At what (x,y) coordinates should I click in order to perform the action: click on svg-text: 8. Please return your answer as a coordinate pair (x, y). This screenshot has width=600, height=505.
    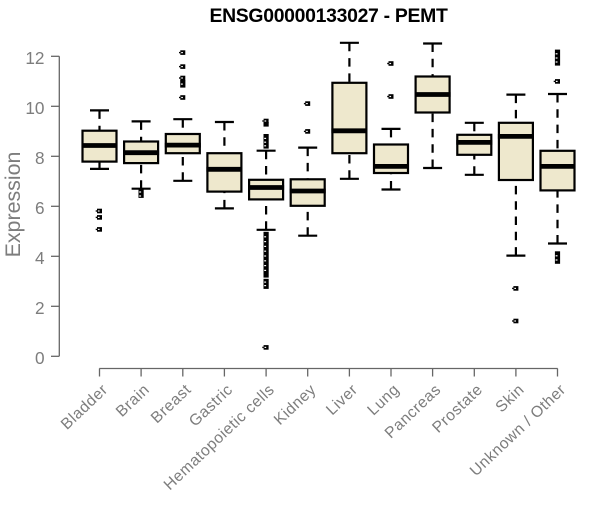
    Looking at the image, I should click on (40, 158).